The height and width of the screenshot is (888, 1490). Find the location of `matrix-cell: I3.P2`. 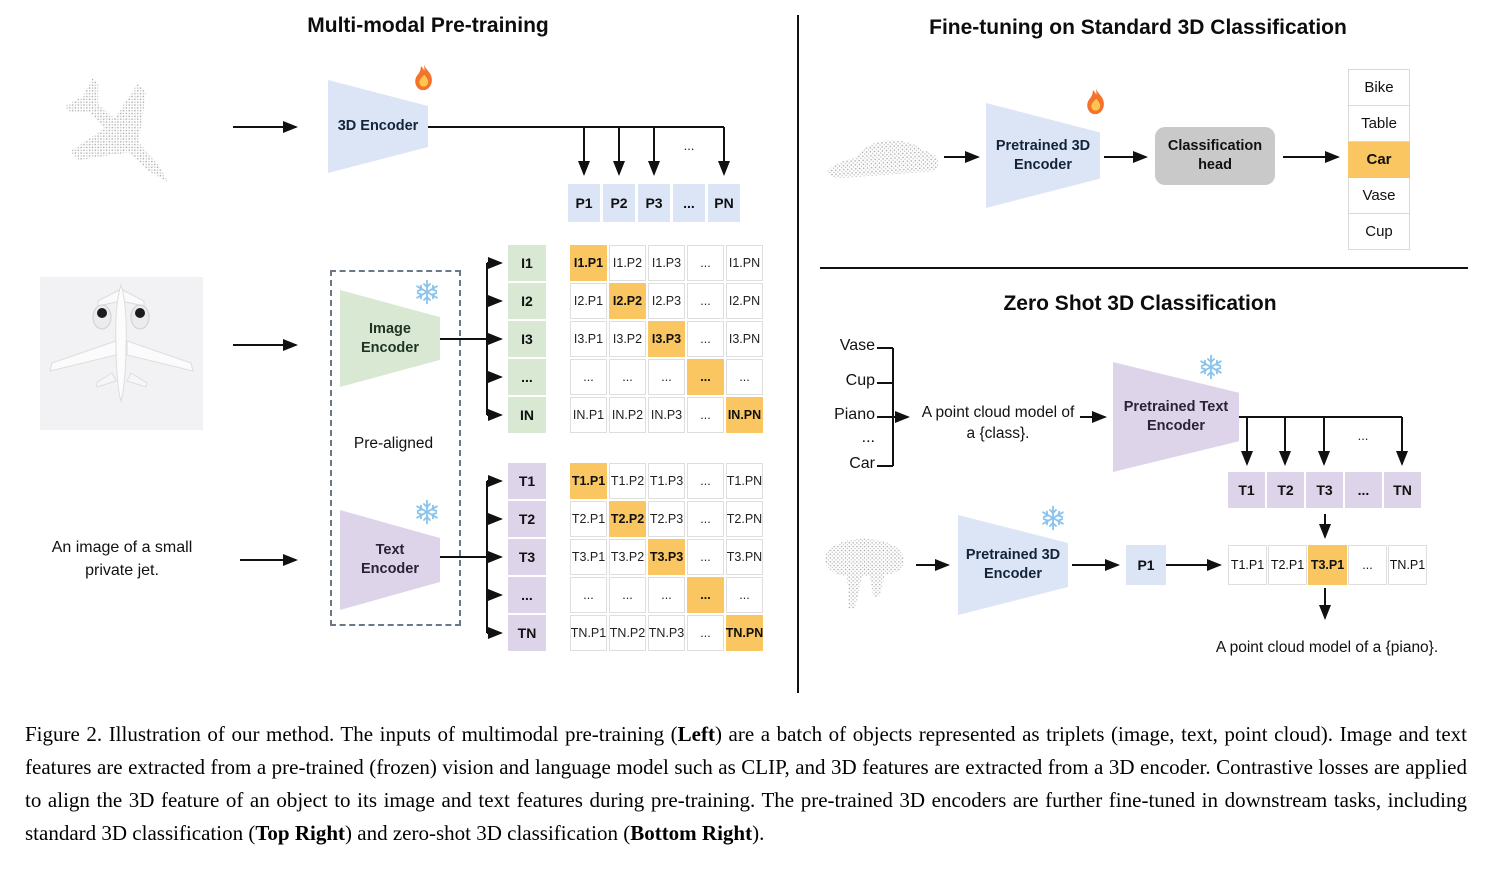

matrix-cell: I3.P2 is located at coordinates (627, 339).